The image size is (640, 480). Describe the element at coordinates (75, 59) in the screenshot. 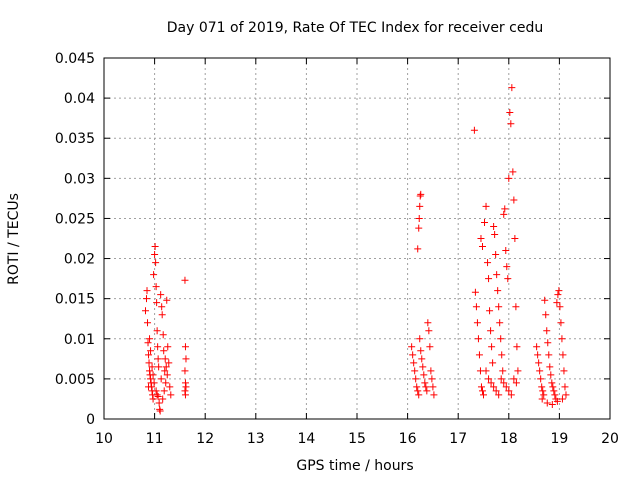

I see `y-tick-label: 0.045` at that location.